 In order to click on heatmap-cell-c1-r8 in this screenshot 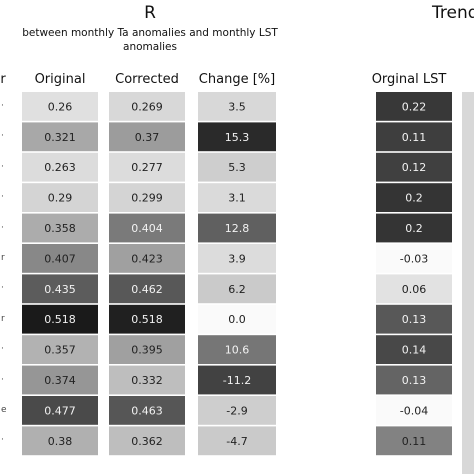, I will do `click(147, 349)`.